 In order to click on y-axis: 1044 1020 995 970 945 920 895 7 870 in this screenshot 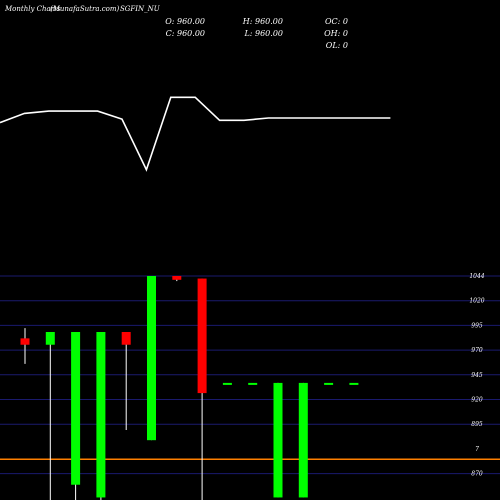, I will do `click(476, 375)`.